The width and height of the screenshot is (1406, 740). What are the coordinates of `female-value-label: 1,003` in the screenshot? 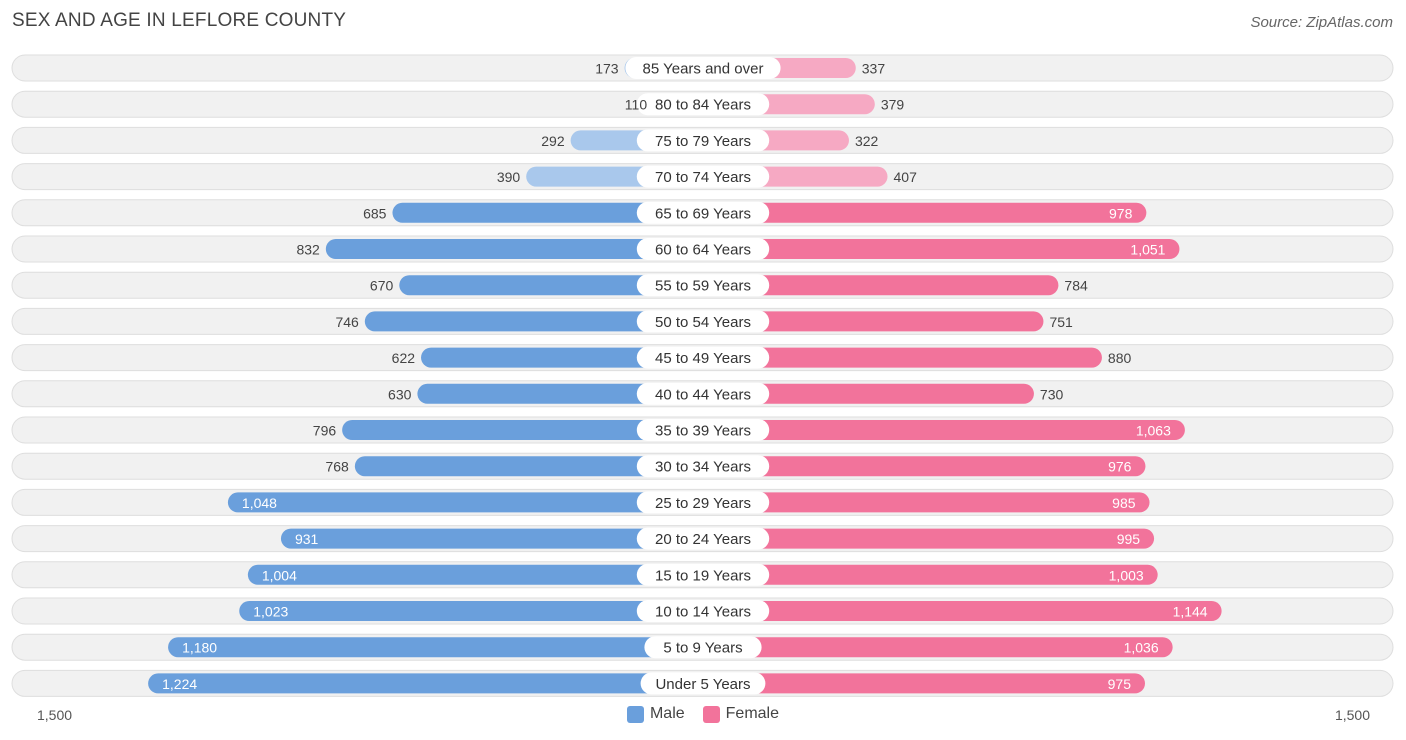 It's located at (1126, 575).